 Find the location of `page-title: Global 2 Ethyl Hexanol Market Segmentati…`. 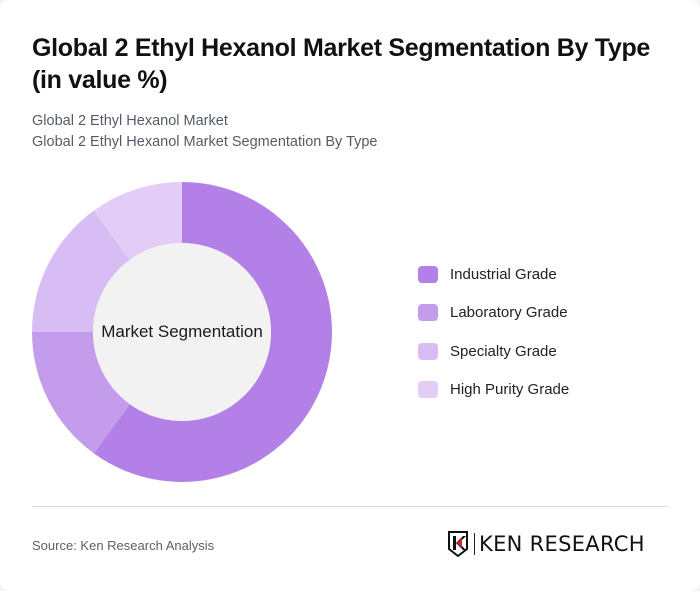

page-title: Global 2 Ethyl Hexanol Market Segmentati… is located at coordinates (341, 64).